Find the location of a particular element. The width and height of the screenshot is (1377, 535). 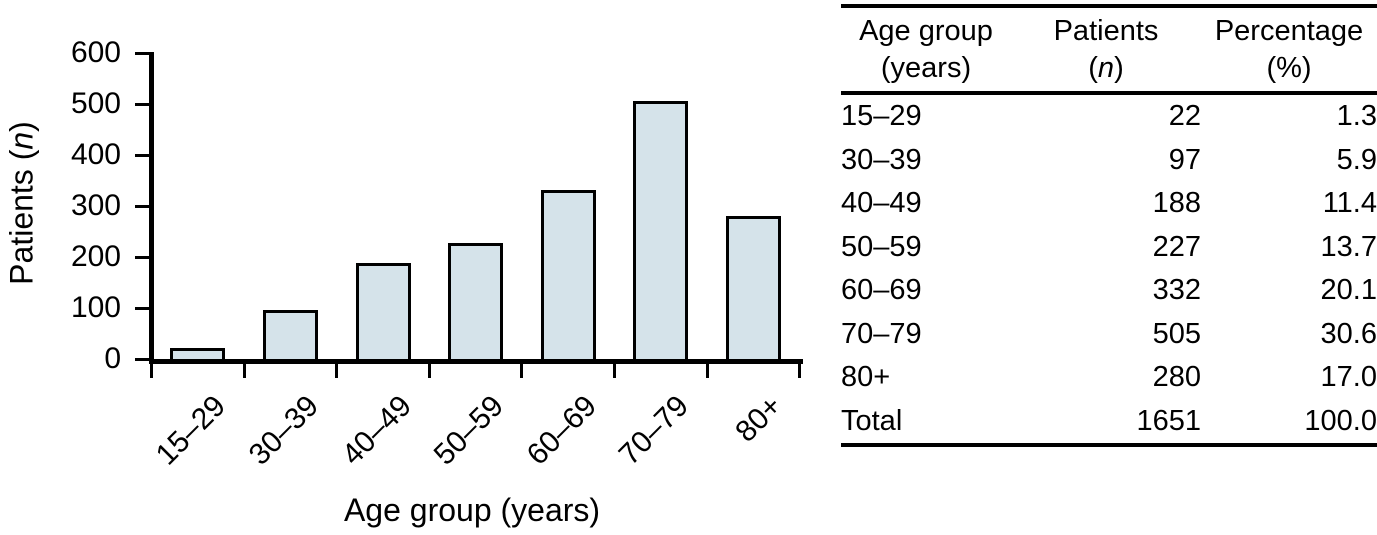

header-patients: Patients (n) is located at coordinates (1106, 50).